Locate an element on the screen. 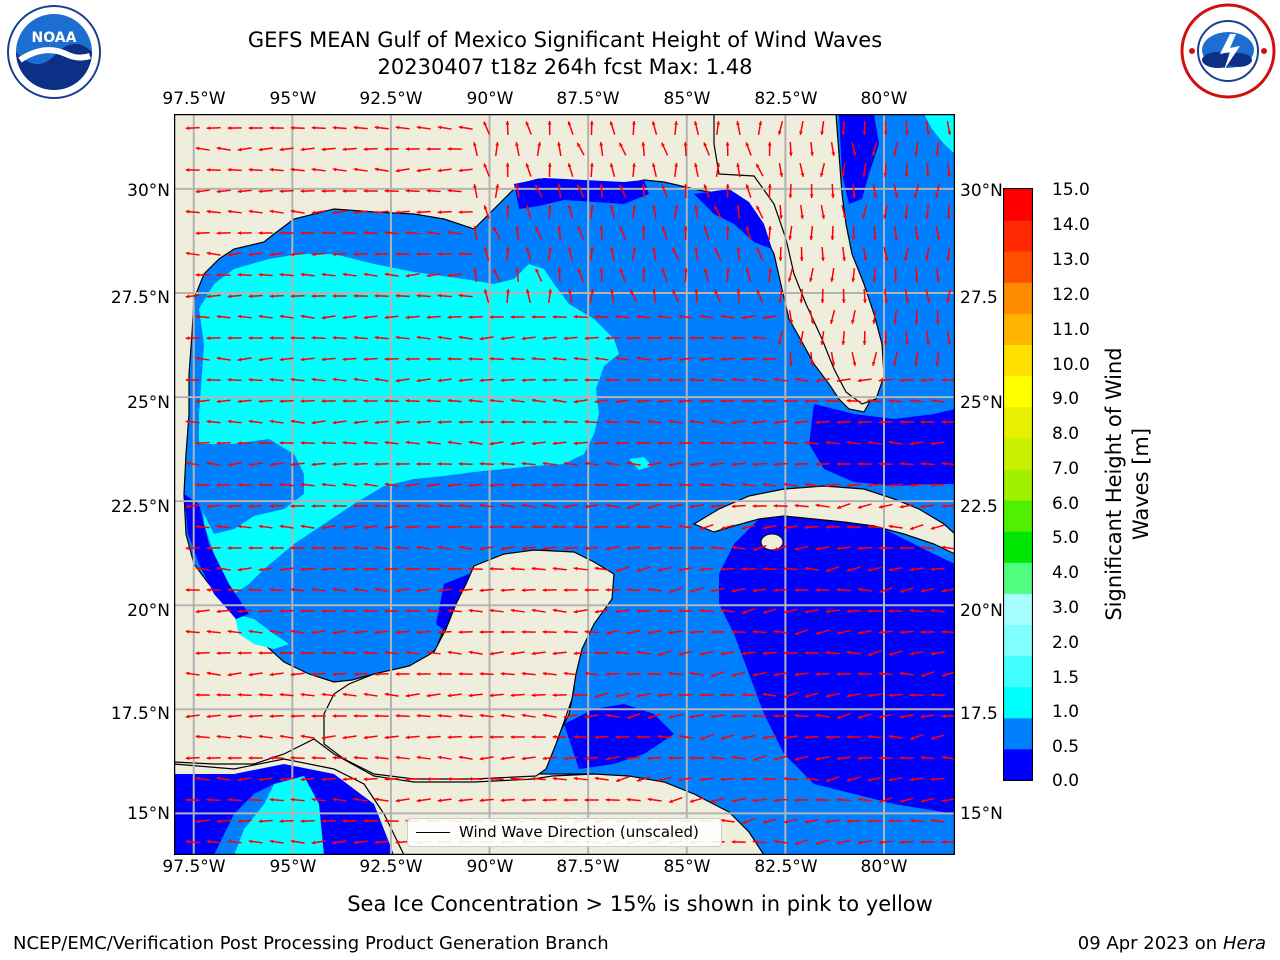 The height and width of the screenshot is (960, 1280). legend-line-icon is located at coordinates (433, 832).